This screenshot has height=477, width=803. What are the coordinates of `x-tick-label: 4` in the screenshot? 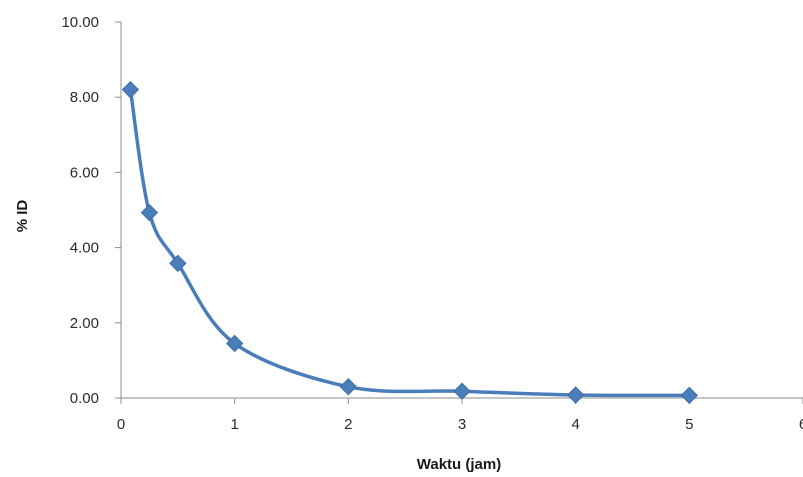 It's located at (575, 424).